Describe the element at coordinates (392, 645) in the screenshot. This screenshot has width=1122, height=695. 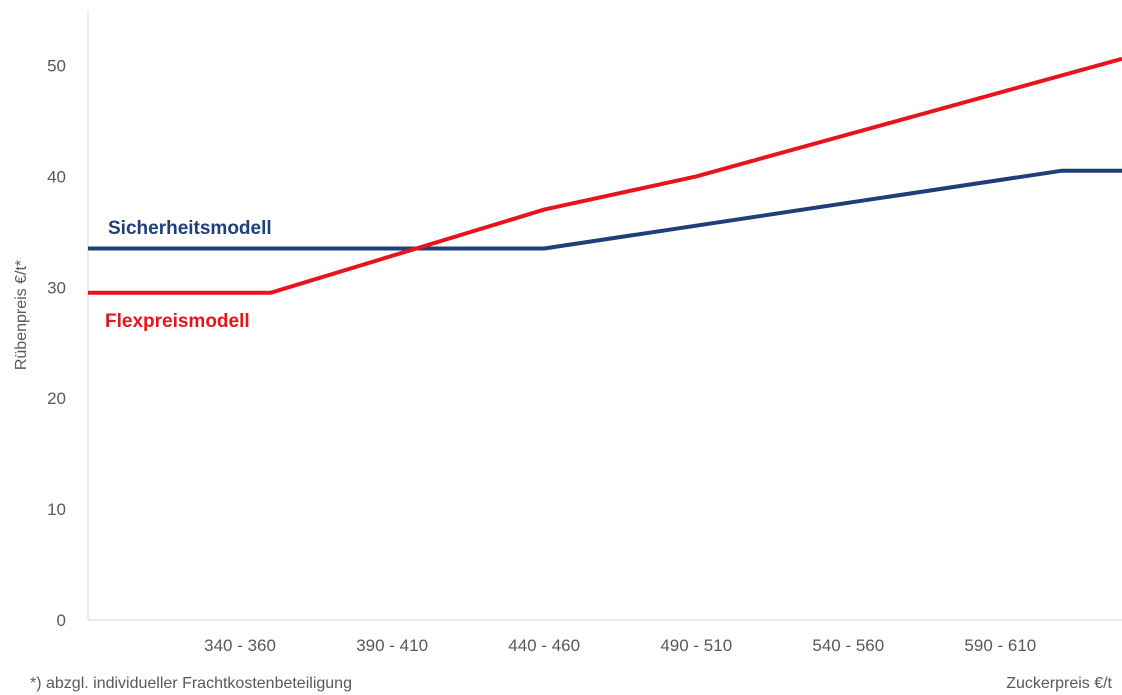
I see `x-tick-label: 390 - 410` at that location.